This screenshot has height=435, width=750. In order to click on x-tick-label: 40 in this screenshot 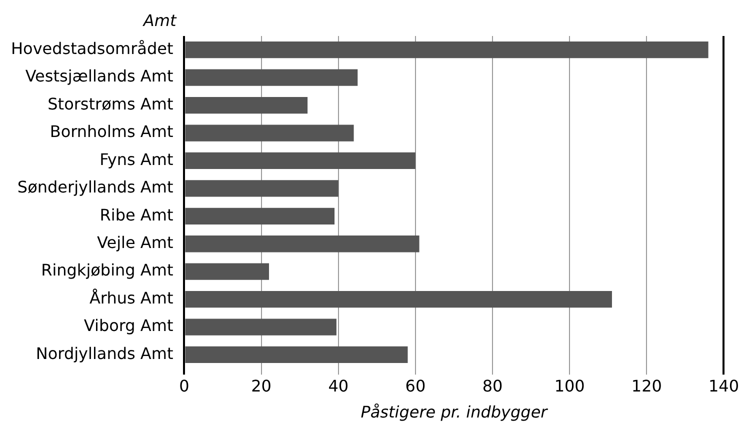, I will do `click(338, 386)`.